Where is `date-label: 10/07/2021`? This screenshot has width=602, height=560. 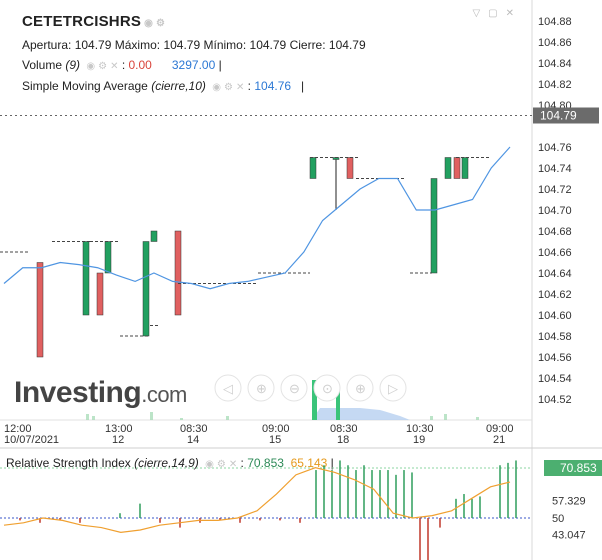 date-label: 10/07/2021 is located at coordinates (31, 440).